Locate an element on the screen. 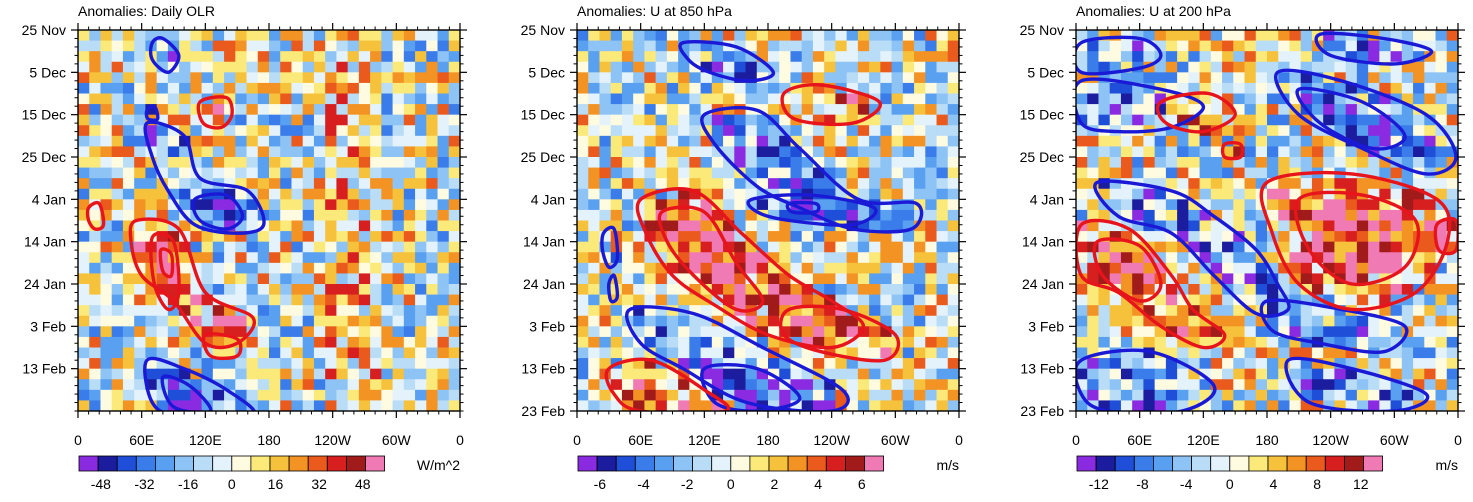  panel-title: Anomalies: U at 200 hPa is located at coordinates (1153, 11).